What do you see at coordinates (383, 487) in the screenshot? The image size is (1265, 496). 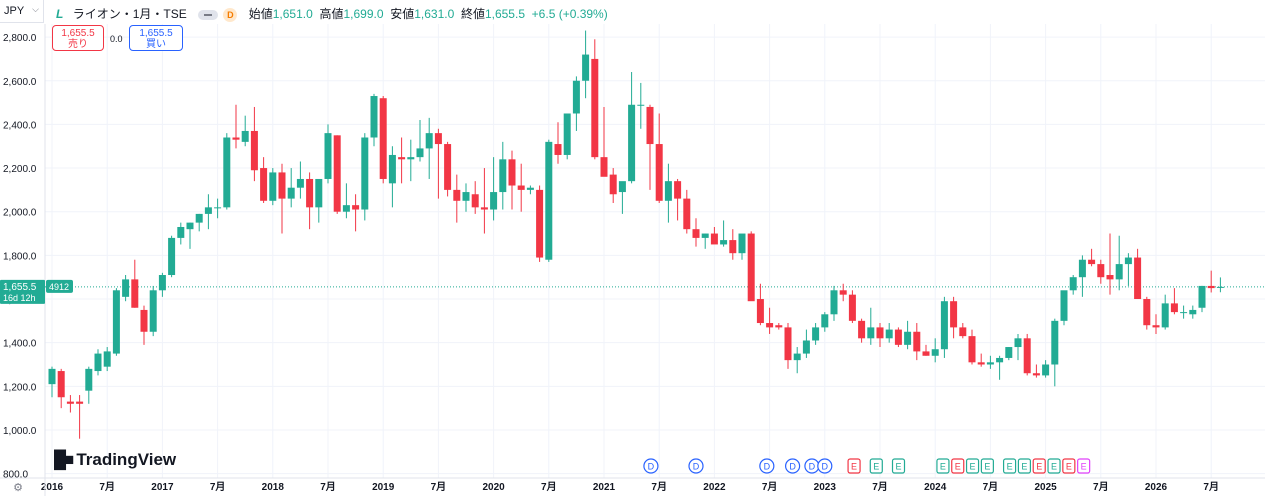 I see `x-tick-label: 2019` at bounding box center [383, 487].